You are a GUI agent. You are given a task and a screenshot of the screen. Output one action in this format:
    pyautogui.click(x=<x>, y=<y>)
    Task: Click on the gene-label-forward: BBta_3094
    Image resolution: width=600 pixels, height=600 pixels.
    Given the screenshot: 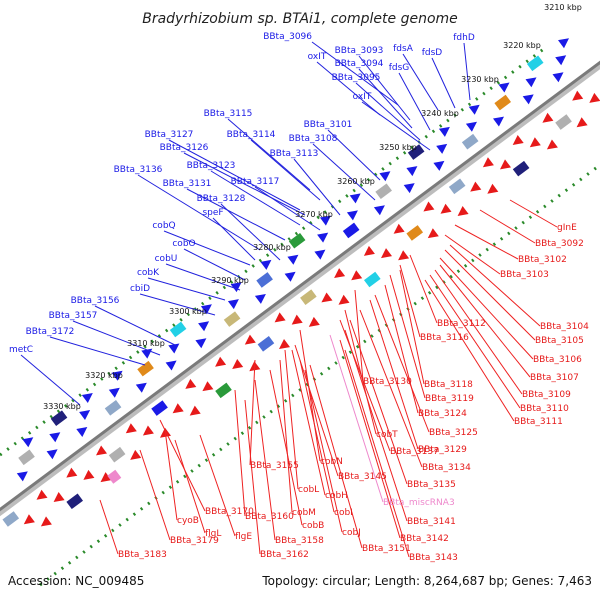 What is the action you would take?
    pyautogui.click(x=359, y=64)
    